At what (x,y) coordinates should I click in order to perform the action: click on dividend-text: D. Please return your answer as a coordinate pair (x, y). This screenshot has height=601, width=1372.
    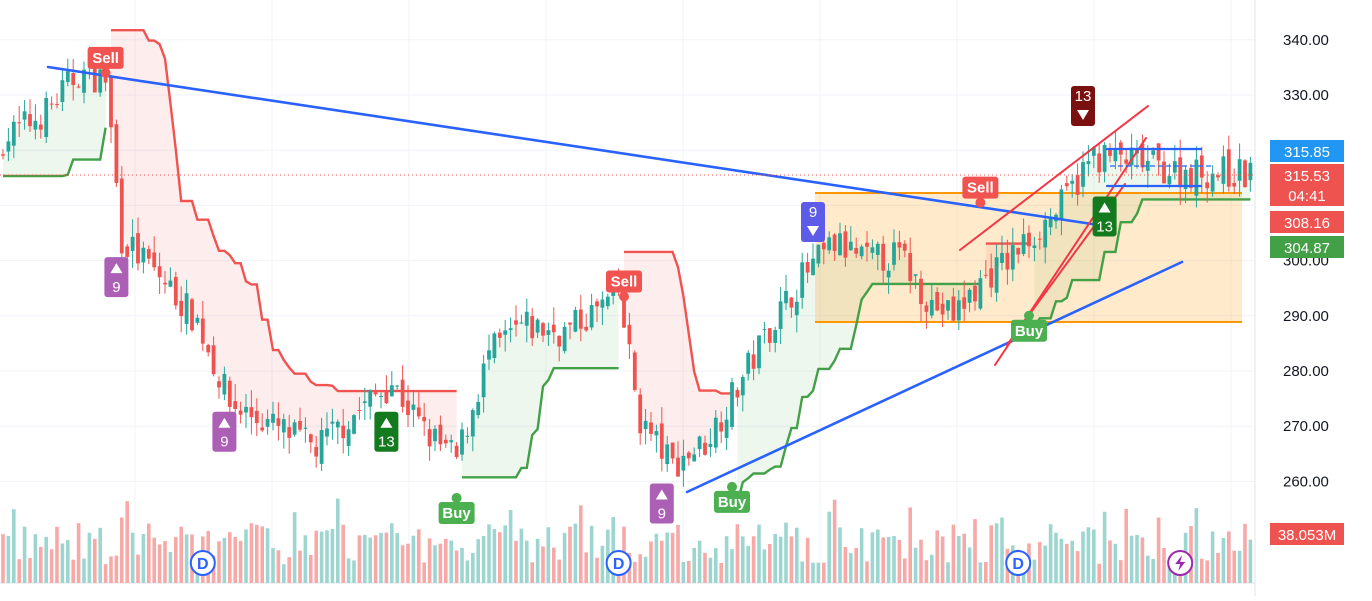
    Looking at the image, I should click on (1018, 564).